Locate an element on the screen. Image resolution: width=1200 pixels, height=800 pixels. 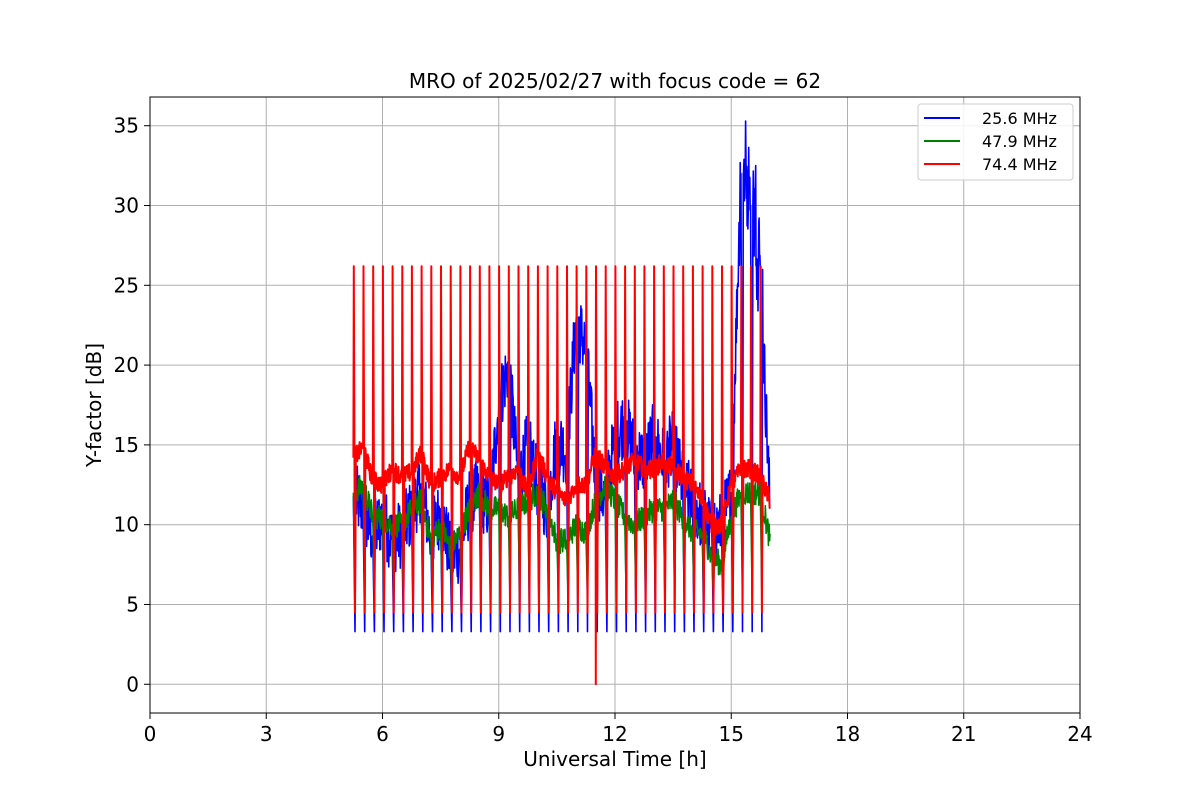
x-tick-label: 24 is located at coordinates (1079, 734).